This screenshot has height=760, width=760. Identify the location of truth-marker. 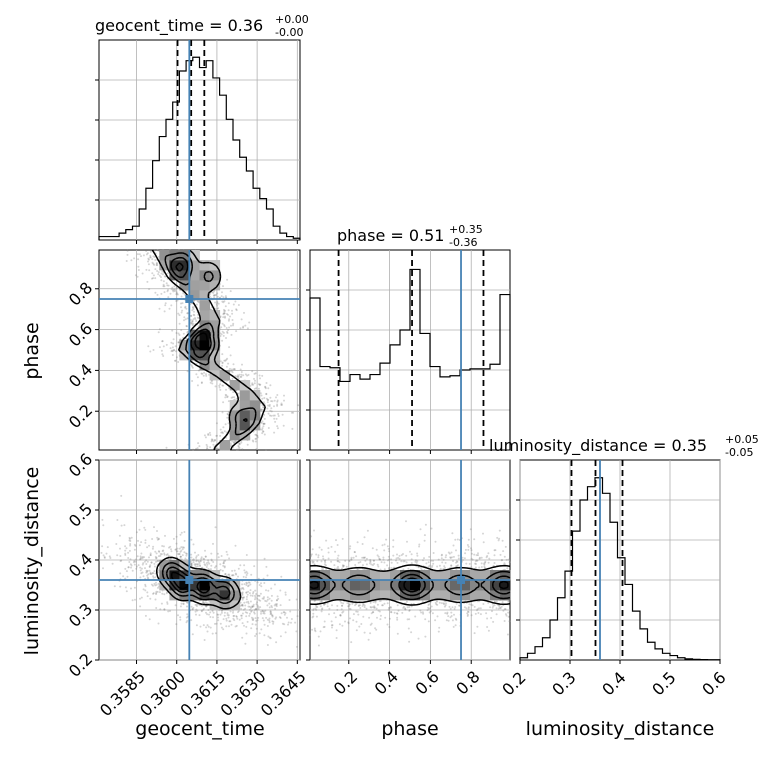
(461, 580).